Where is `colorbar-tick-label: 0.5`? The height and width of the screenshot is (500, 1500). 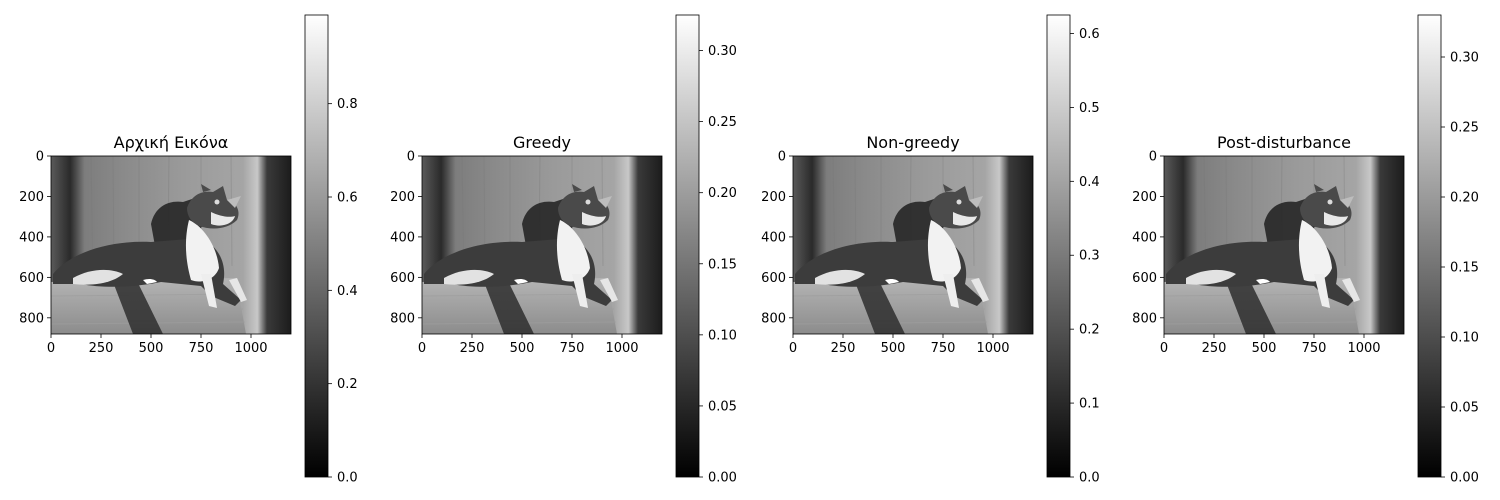
colorbar-tick-label: 0.5 is located at coordinates (1089, 108).